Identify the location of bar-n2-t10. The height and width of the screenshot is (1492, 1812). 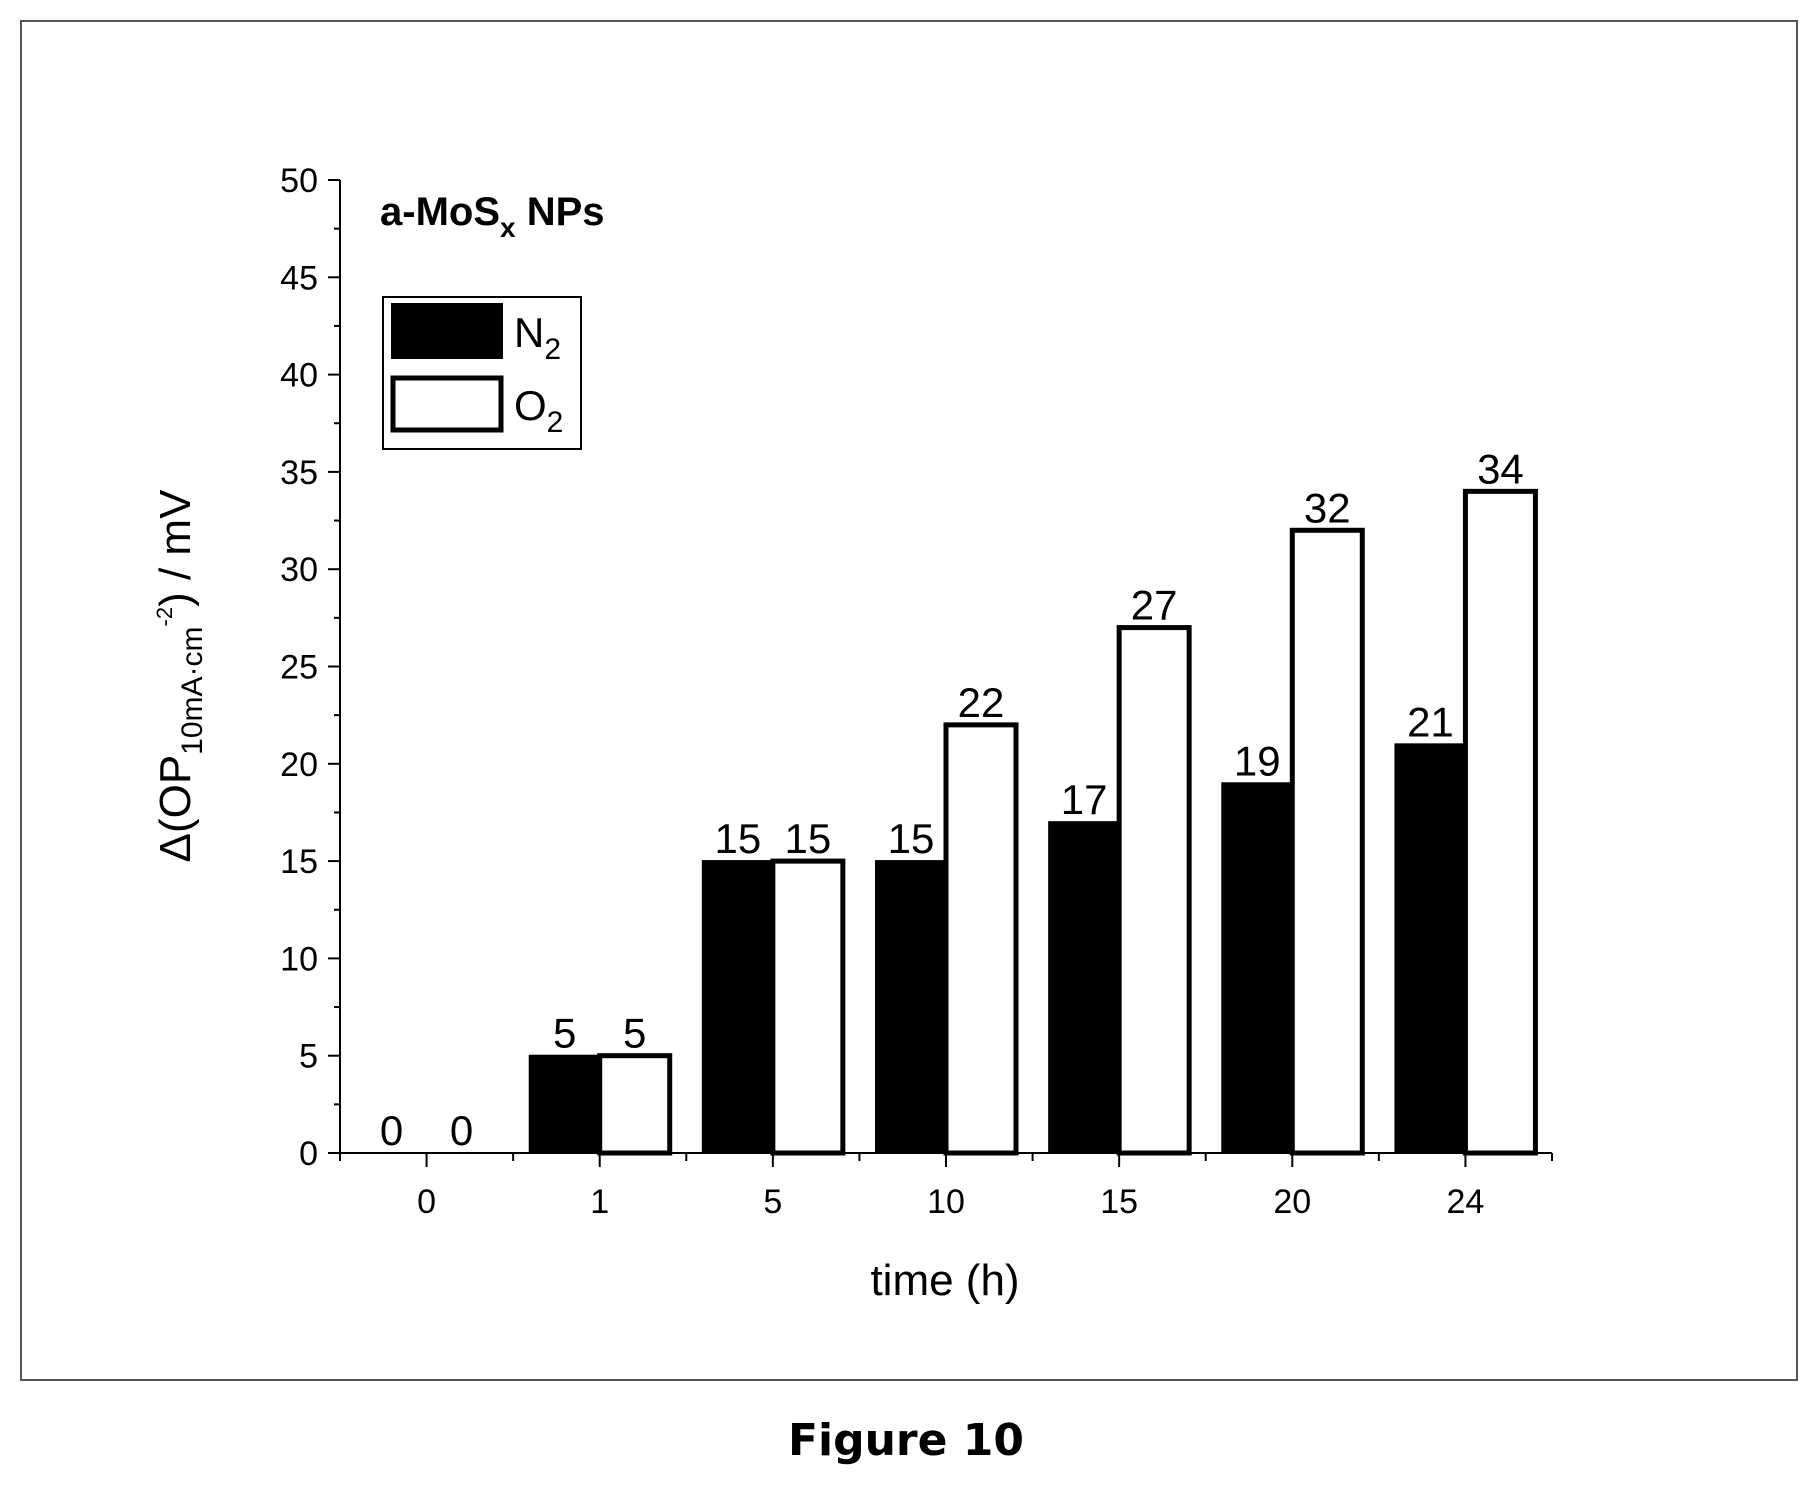
(911, 1007).